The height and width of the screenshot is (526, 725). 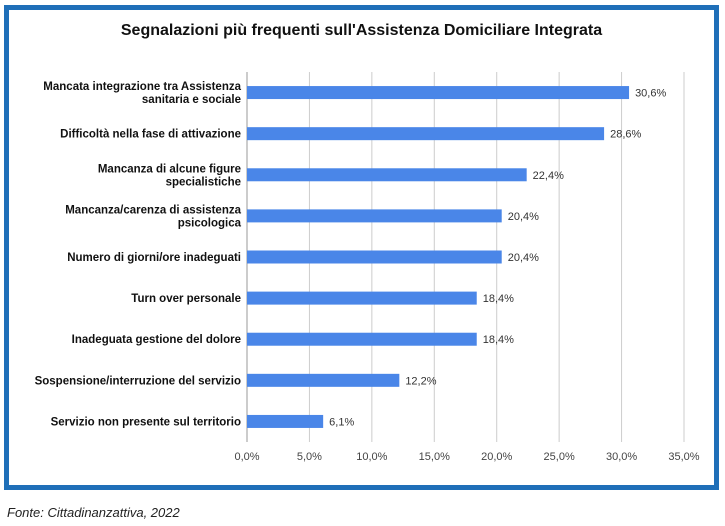 I want to click on category-label-line: Servizio non presente sul territorio, so click(x=146, y=422).